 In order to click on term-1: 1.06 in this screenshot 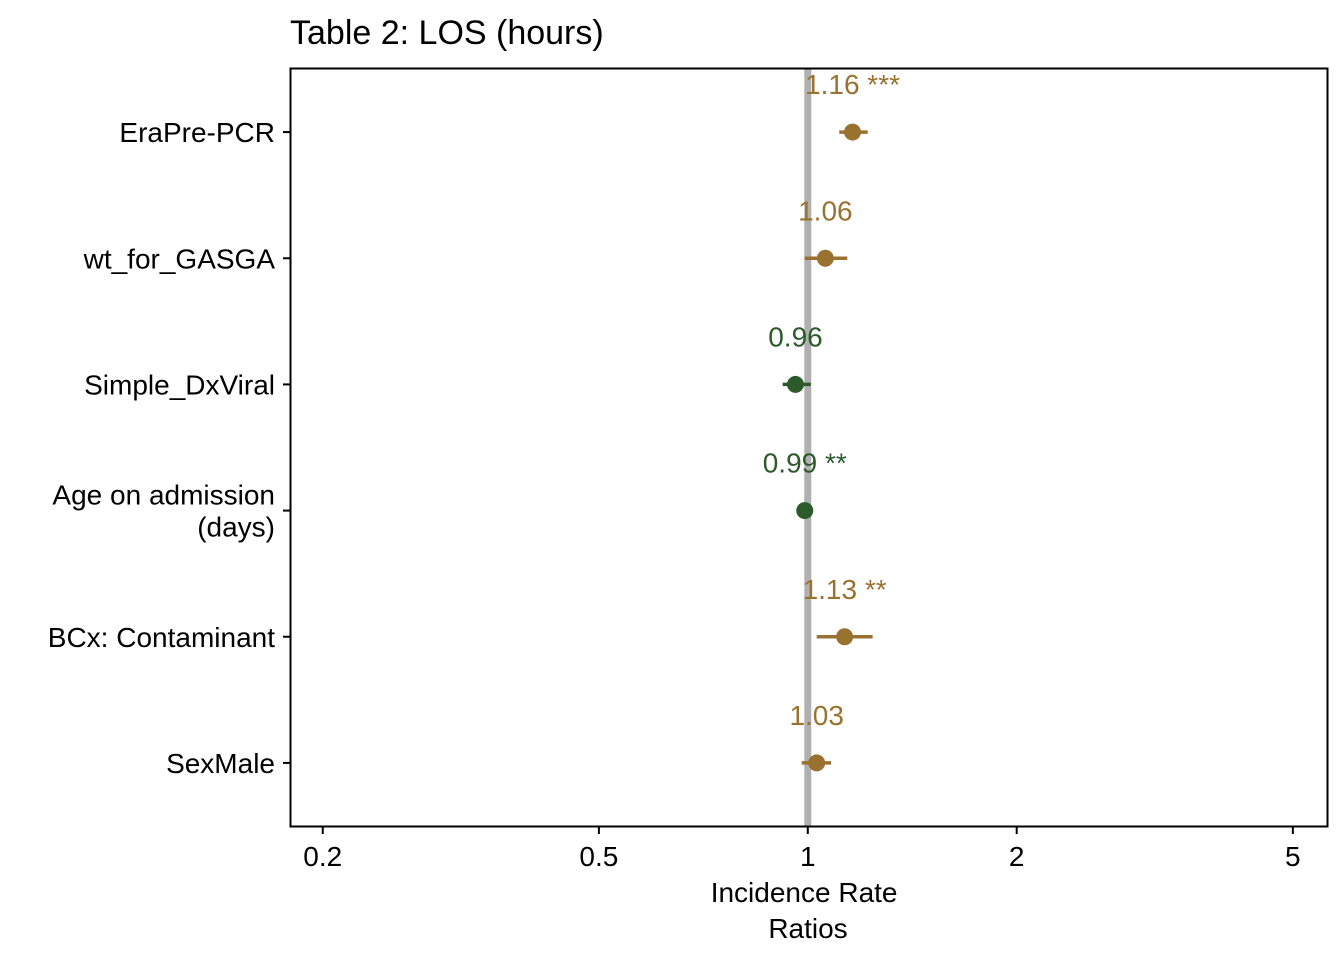, I will do `click(825, 231)`.